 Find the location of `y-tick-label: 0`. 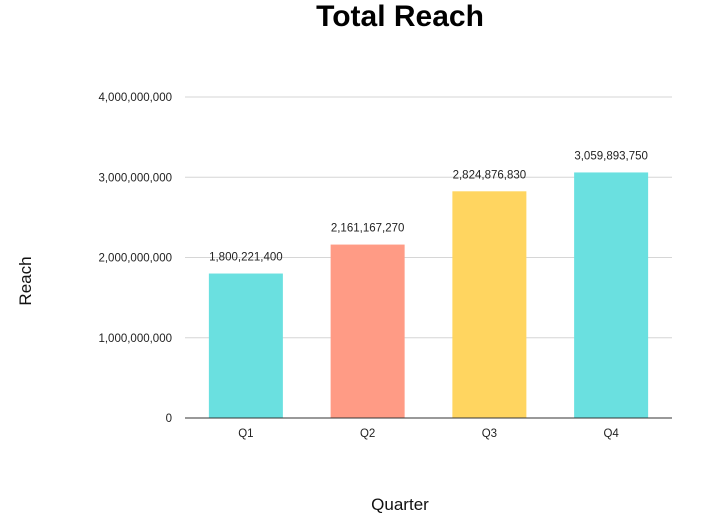

y-tick-label: 0 is located at coordinates (169, 419).